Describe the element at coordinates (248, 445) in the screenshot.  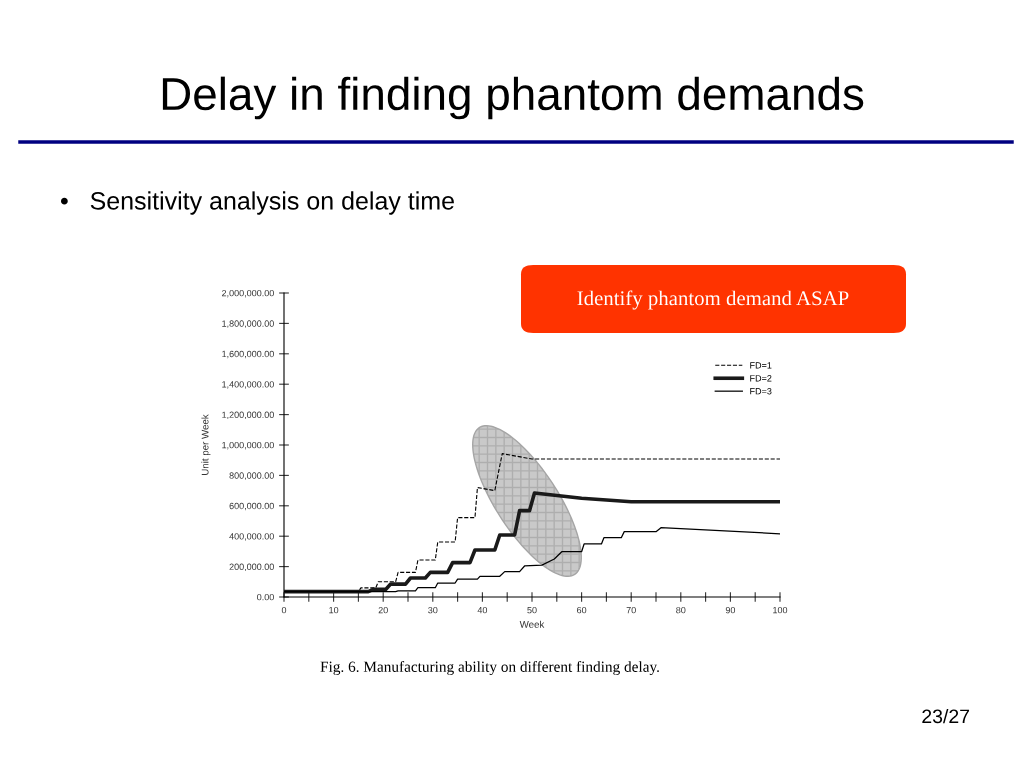
I see `y-tick-label: 1,000,000.00` at that location.